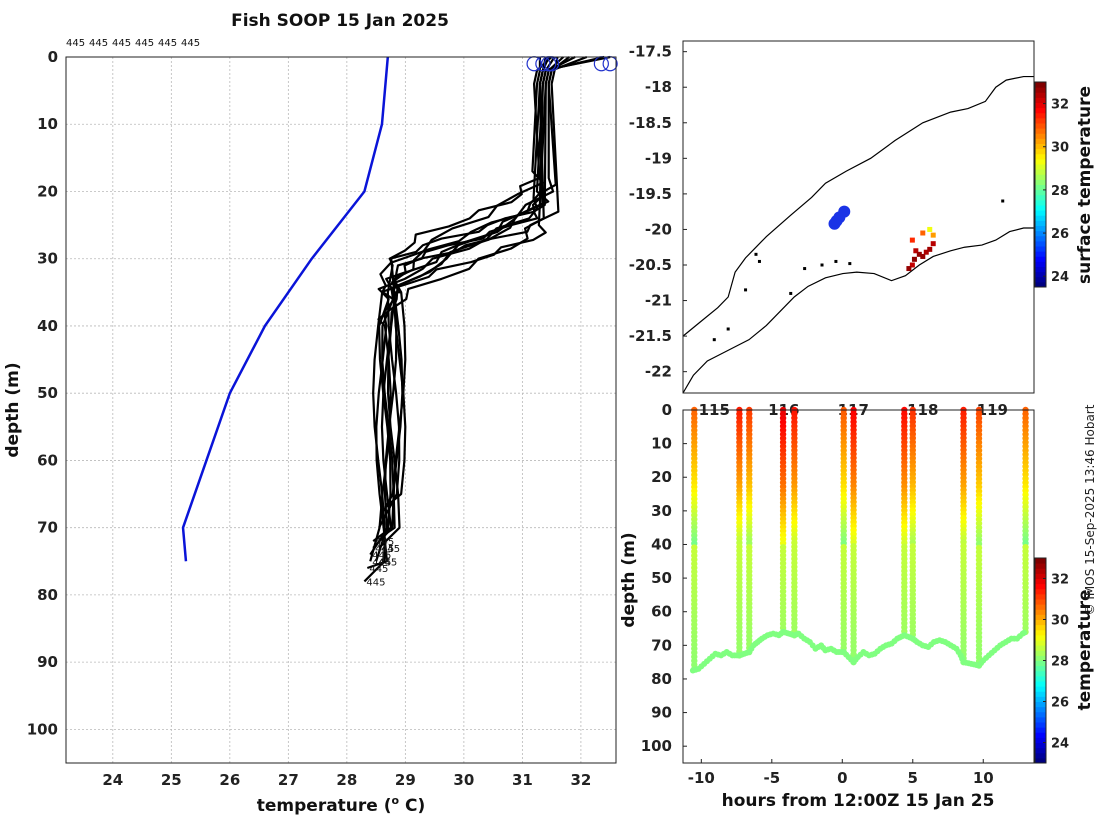 The image size is (1100, 820). Describe the element at coordinates (1090, 509) in the screenshot. I see `credit-text: © IMOS 15-Sep-2025 13:46 Hobart` at that location.